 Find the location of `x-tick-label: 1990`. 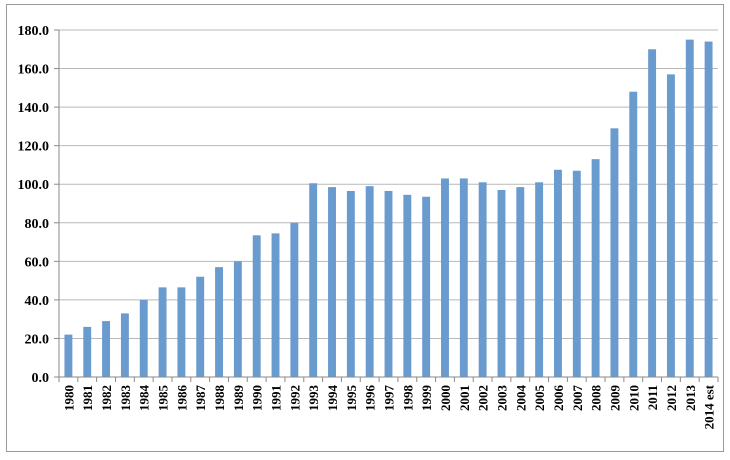

x-tick-label: 1990 is located at coordinates (257, 398).